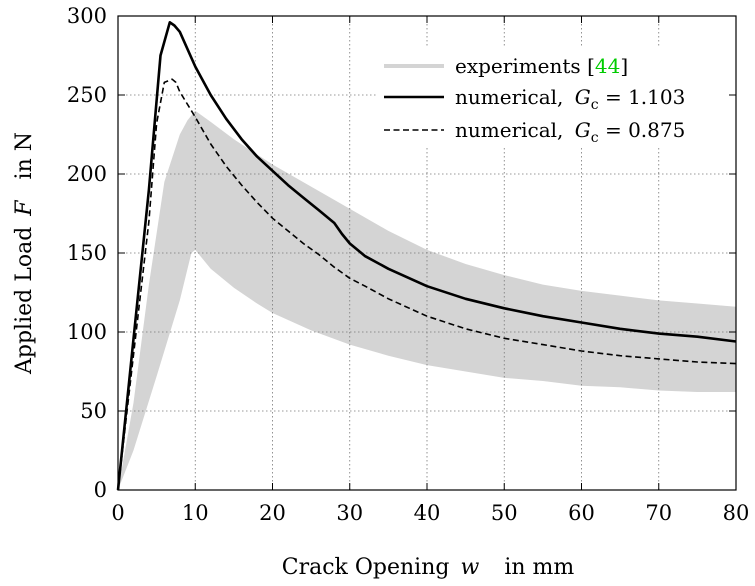 The height and width of the screenshot is (586, 755). What do you see at coordinates (366, 567) in the screenshot?
I see `x-axis-label-text: Crack Opening` at bounding box center [366, 567].